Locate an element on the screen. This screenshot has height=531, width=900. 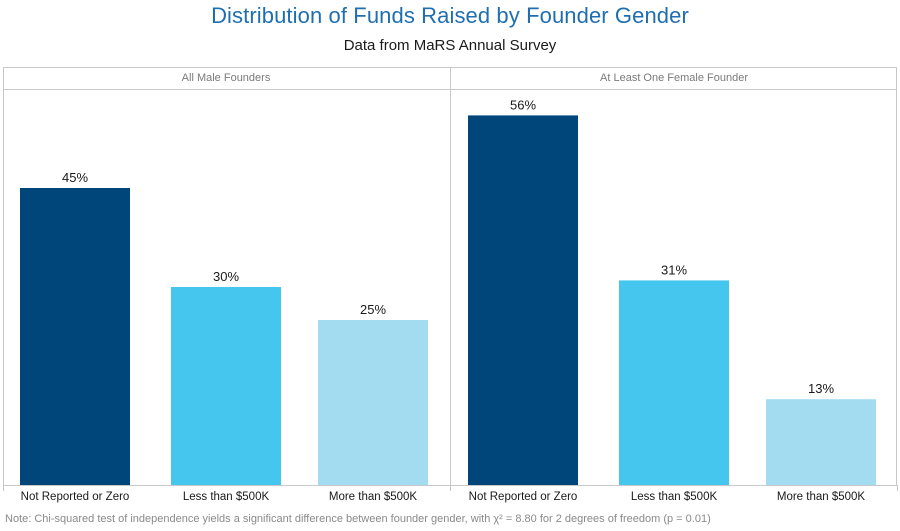
bar-value-label: 13% is located at coordinates (821, 388).